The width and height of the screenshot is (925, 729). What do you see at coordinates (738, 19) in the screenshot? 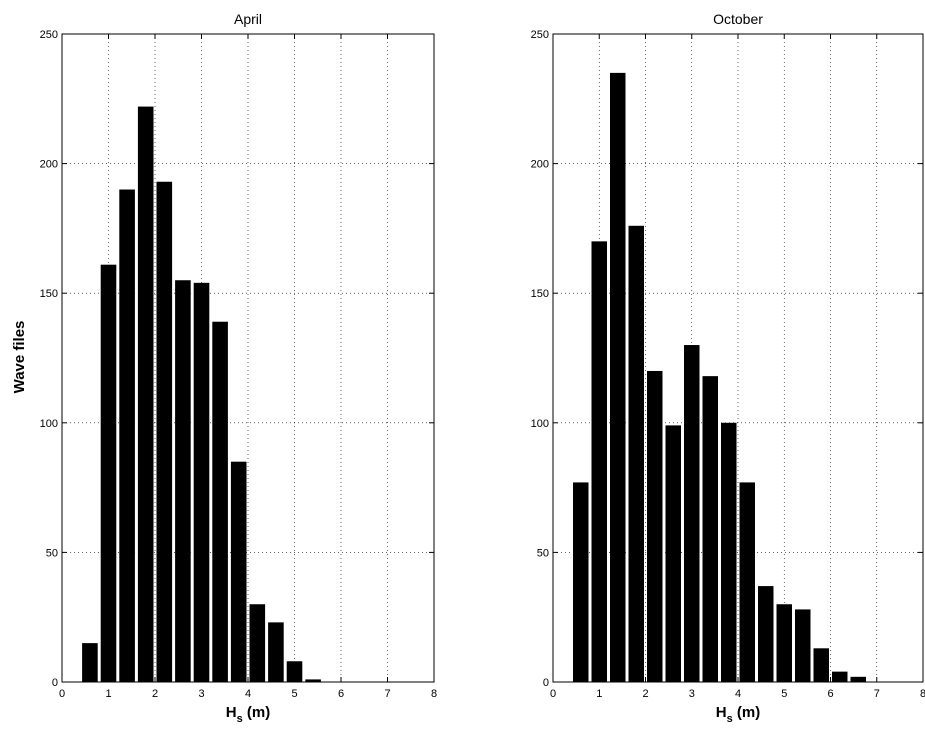
I see `chart-title: October` at bounding box center [738, 19].